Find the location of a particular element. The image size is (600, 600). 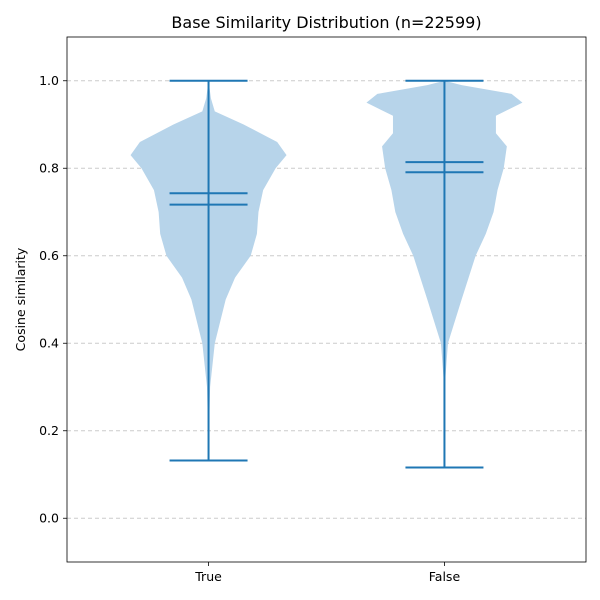

y-tick-label: 0.8 is located at coordinates (49, 167).